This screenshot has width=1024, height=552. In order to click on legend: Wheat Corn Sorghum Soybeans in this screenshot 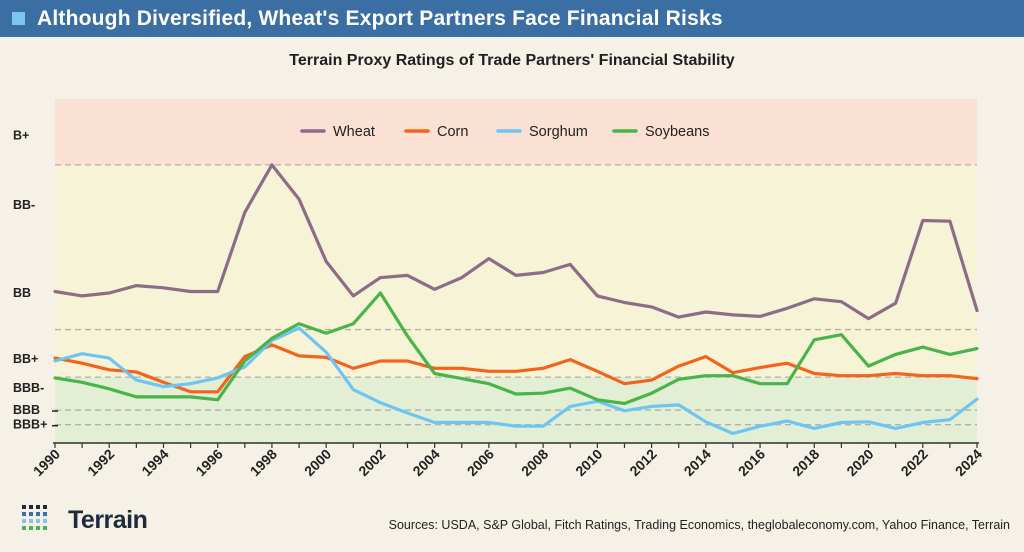, I will do `click(505, 132)`.